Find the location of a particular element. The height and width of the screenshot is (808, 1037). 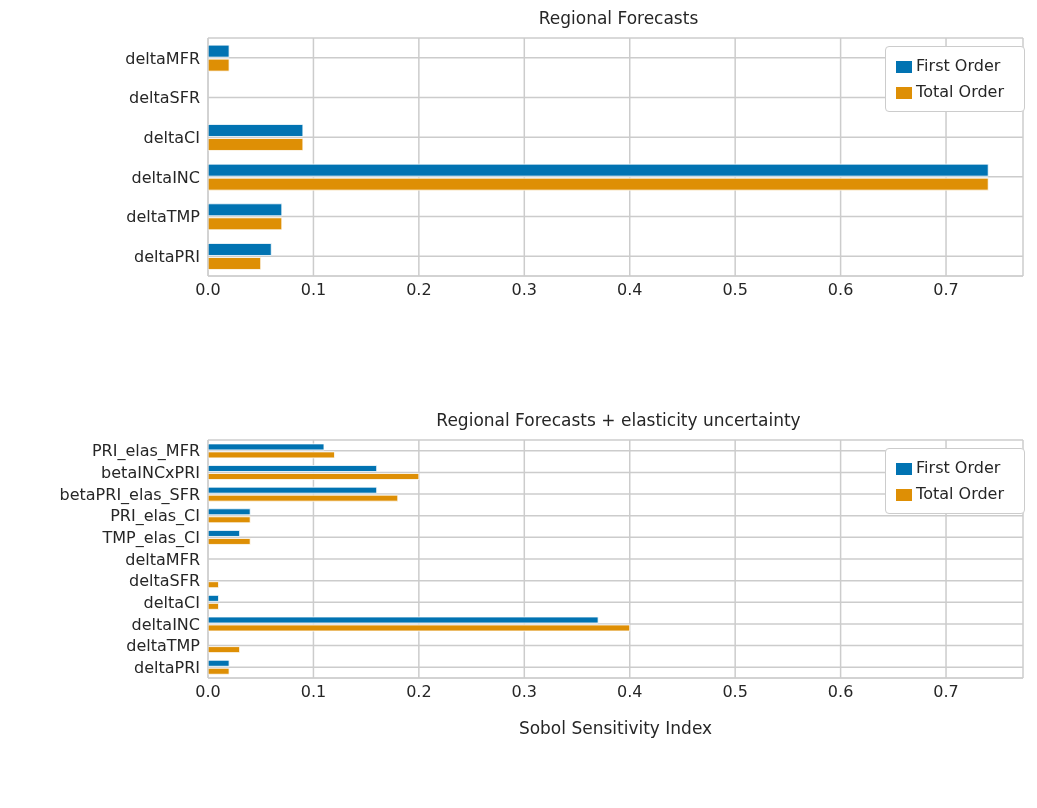

chart-title: Regional Forecasts + elasticity uncertainty is located at coordinates (618, 421).